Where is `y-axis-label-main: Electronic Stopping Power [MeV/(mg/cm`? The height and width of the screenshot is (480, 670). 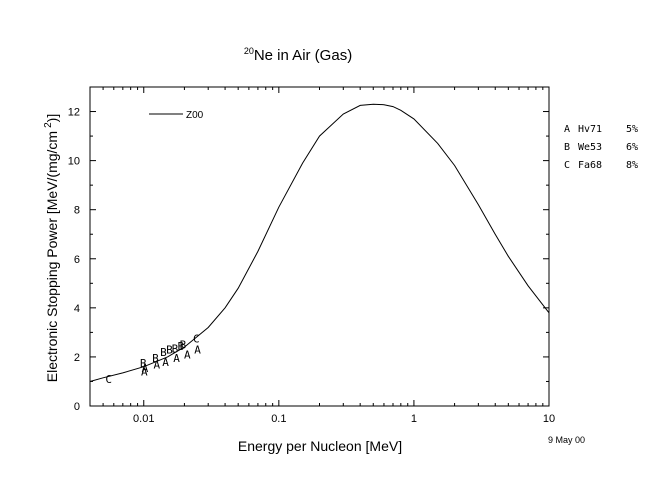
y-axis-label-main: Electronic Stopping Power [MeV/(mg/cm is located at coordinates (52, 256).